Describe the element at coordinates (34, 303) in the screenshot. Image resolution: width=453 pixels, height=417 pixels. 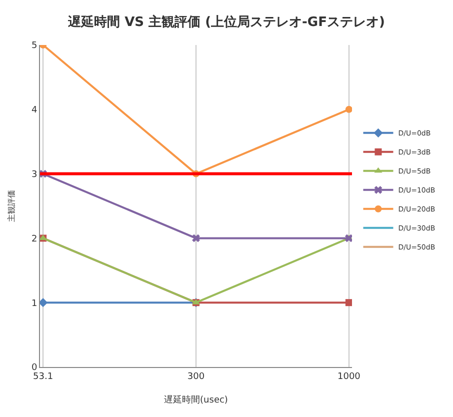
I see `y-tick-label: 1` at that location.